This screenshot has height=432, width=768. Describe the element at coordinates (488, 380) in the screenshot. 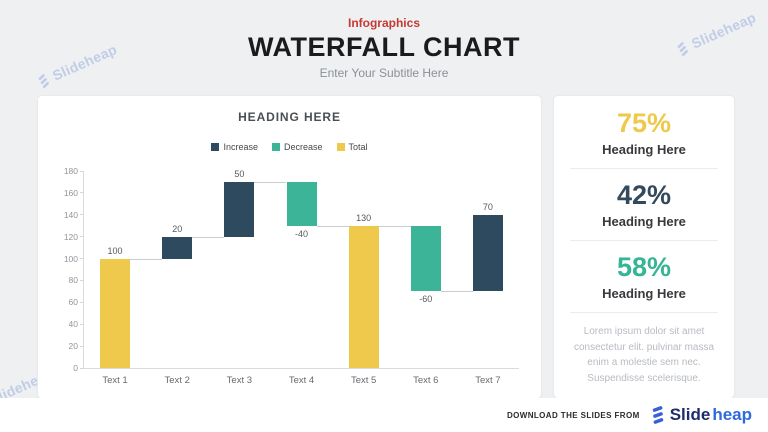

I see `x-axis-category-label: Text 7` at that location.